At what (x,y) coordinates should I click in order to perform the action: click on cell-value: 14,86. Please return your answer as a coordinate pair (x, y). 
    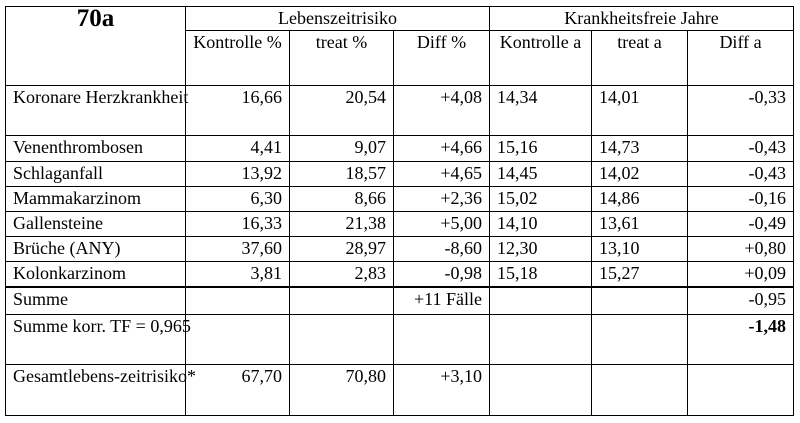
    Looking at the image, I should click on (639, 198).